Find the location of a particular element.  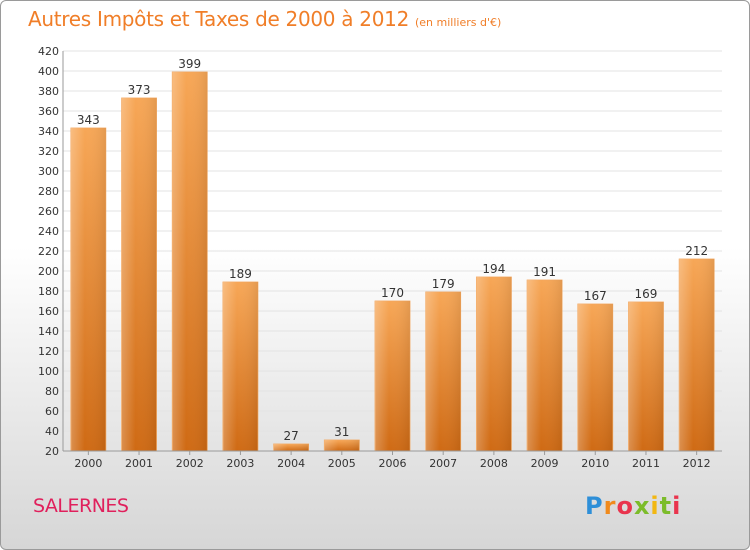

y-tick-label: 180 is located at coordinates (48, 291).